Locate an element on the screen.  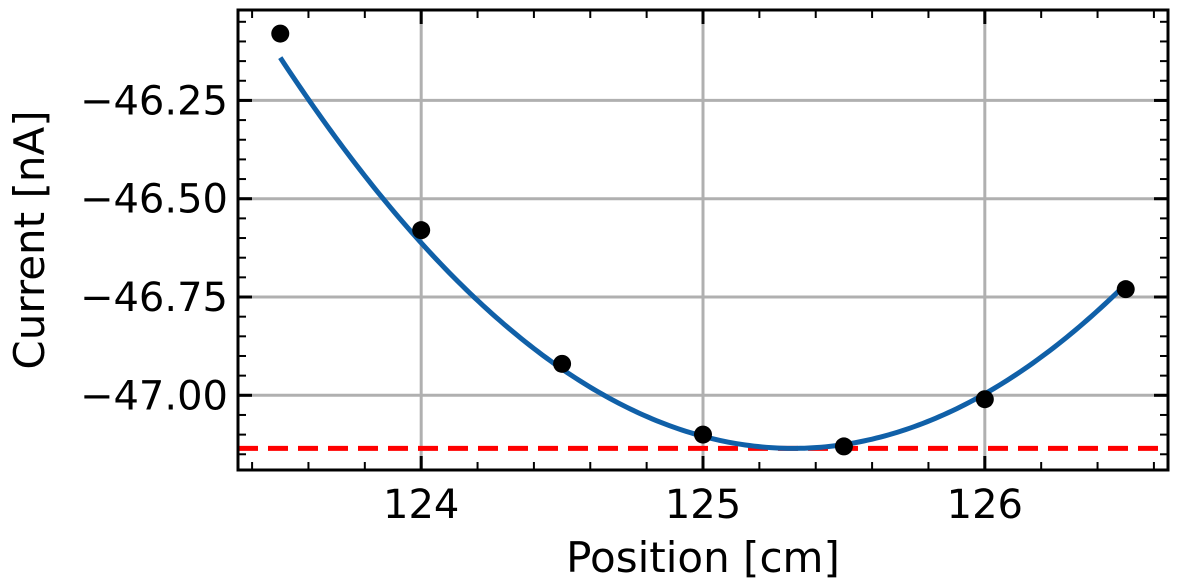
y-tick-labels: −46.25 −46.50 −46.75 −47.00 is located at coordinates (154, 248).